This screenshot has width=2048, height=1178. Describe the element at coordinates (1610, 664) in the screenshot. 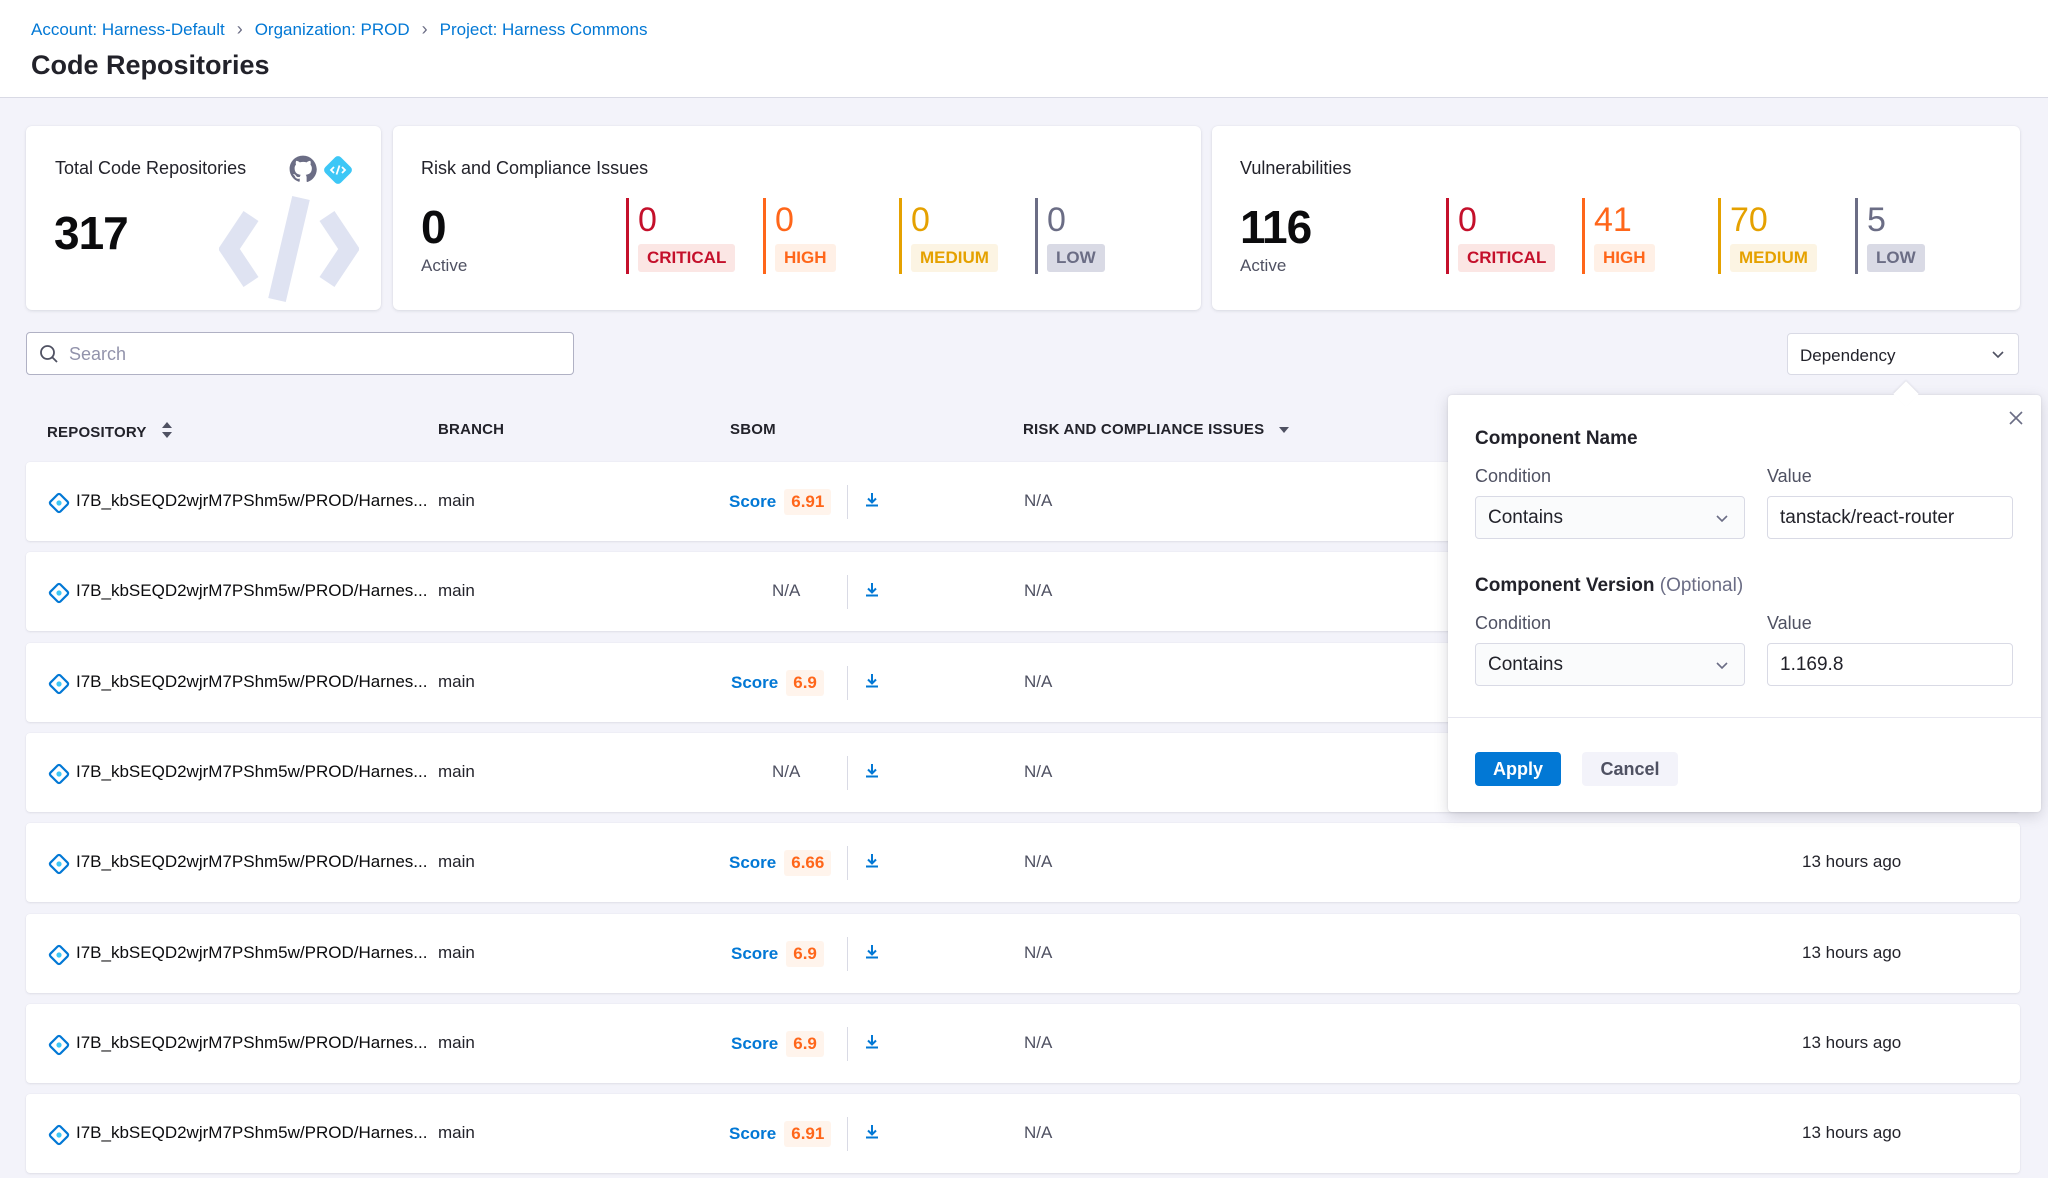

I see `component-version-condition-select: Contains` at that location.